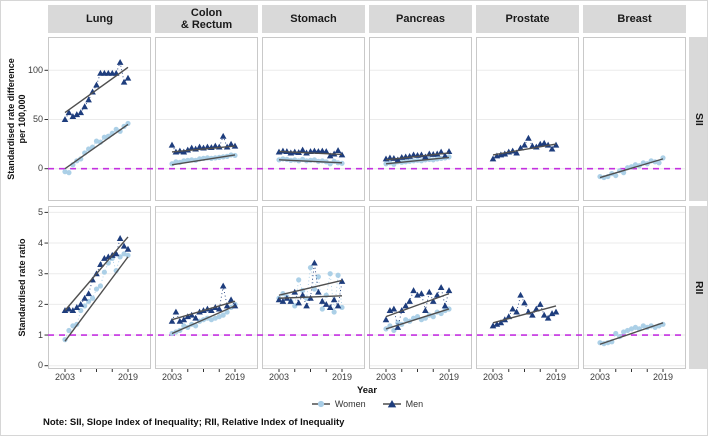  What do you see at coordinates (698, 119) in the screenshot?
I see `facet-strip-sii: SII` at bounding box center [698, 119].